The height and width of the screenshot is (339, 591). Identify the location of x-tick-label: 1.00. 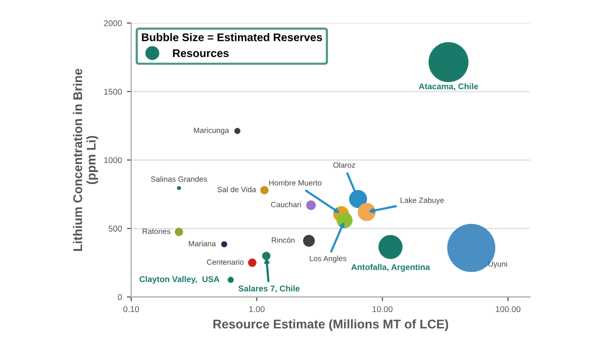
(257, 309).